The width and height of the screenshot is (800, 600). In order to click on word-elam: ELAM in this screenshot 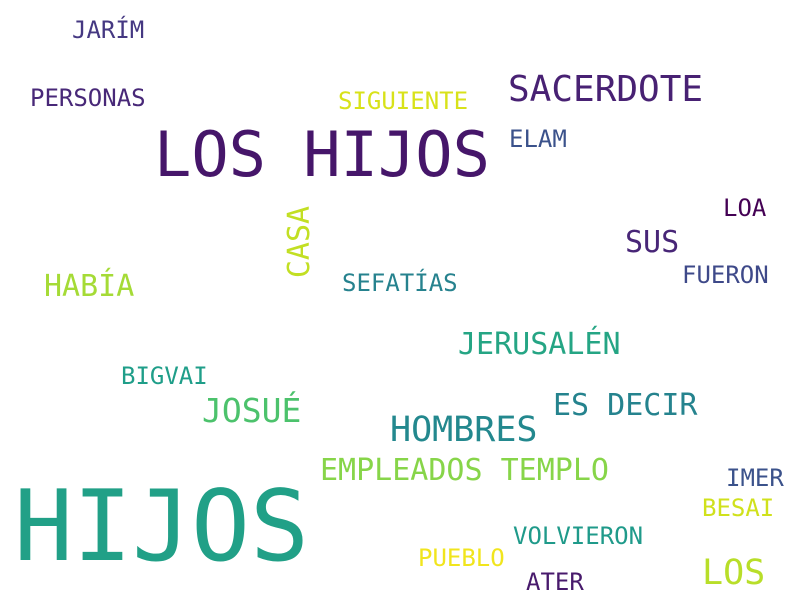, I will do `click(538, 139)`.